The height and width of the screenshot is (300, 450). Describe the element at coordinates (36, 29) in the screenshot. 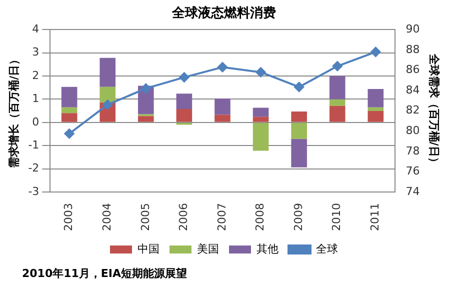

I see `y-tick-label: 4` at that location.